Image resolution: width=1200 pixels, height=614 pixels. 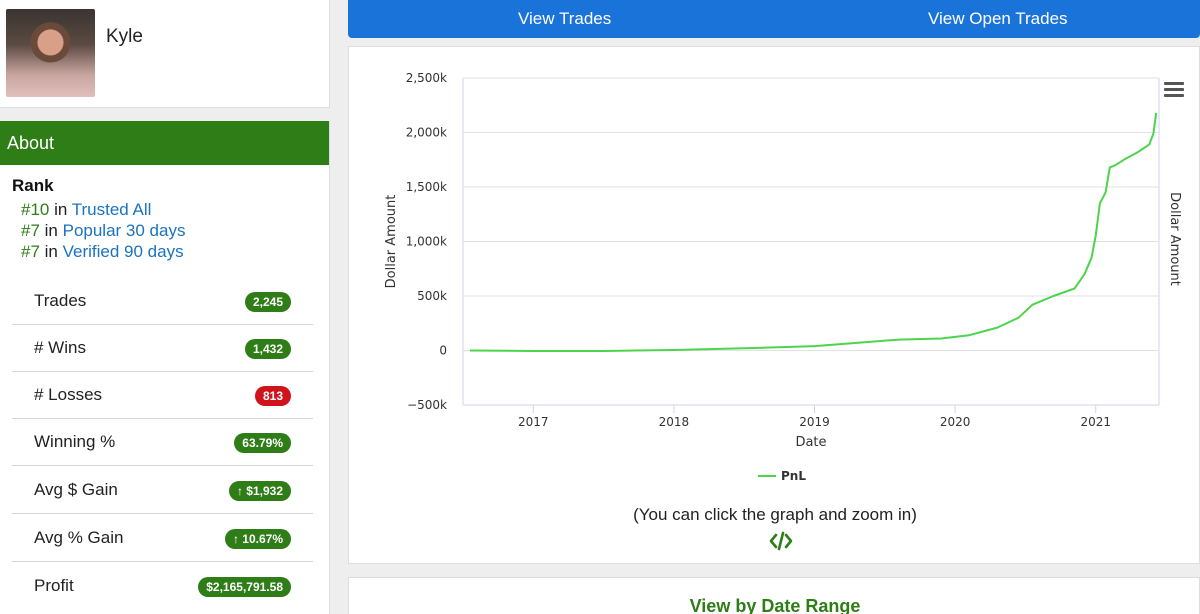 I want to click on stat-badge: 63.79%, so click(x=262, y=443).